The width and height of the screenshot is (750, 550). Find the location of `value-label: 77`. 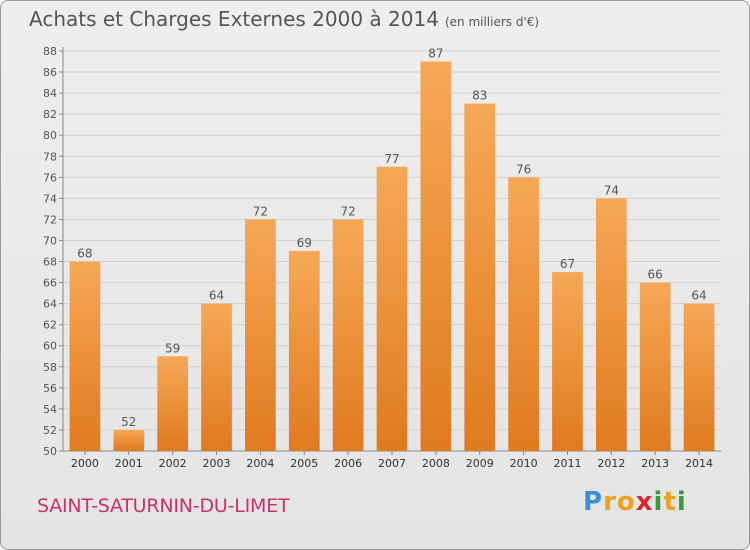

value-label: 77 is located at coordinates (391, 159).